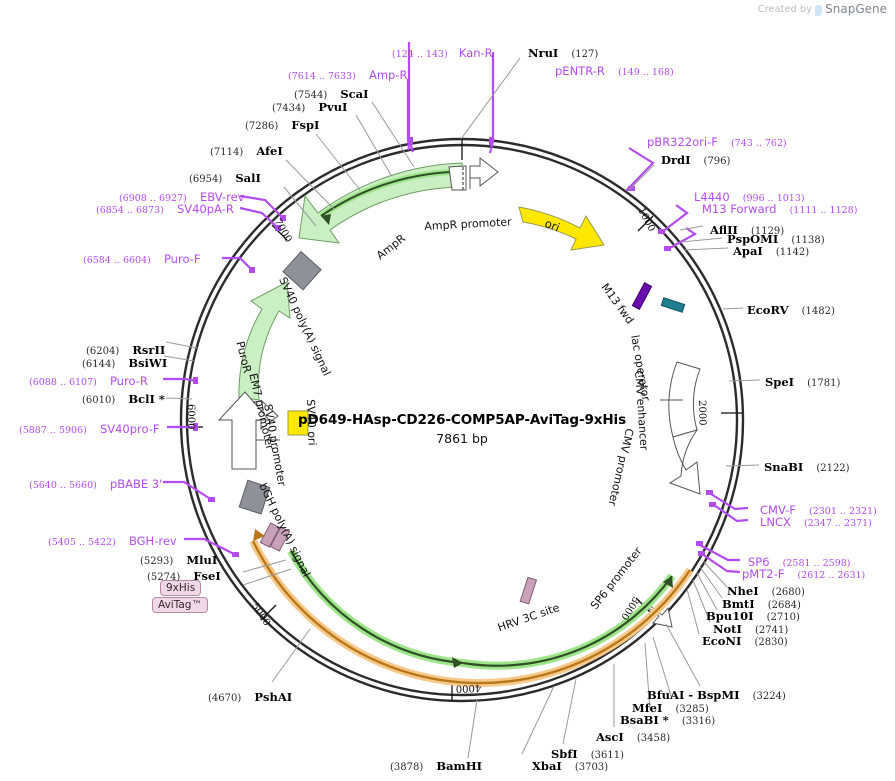 Image resolution: width=895 pixels, height=781 pixels. What do you see at coordinates (807, 466) in the screenshot?
I see `enzyme-label-snabi: SnaBI (2122)` at bounding box center [807, 466].